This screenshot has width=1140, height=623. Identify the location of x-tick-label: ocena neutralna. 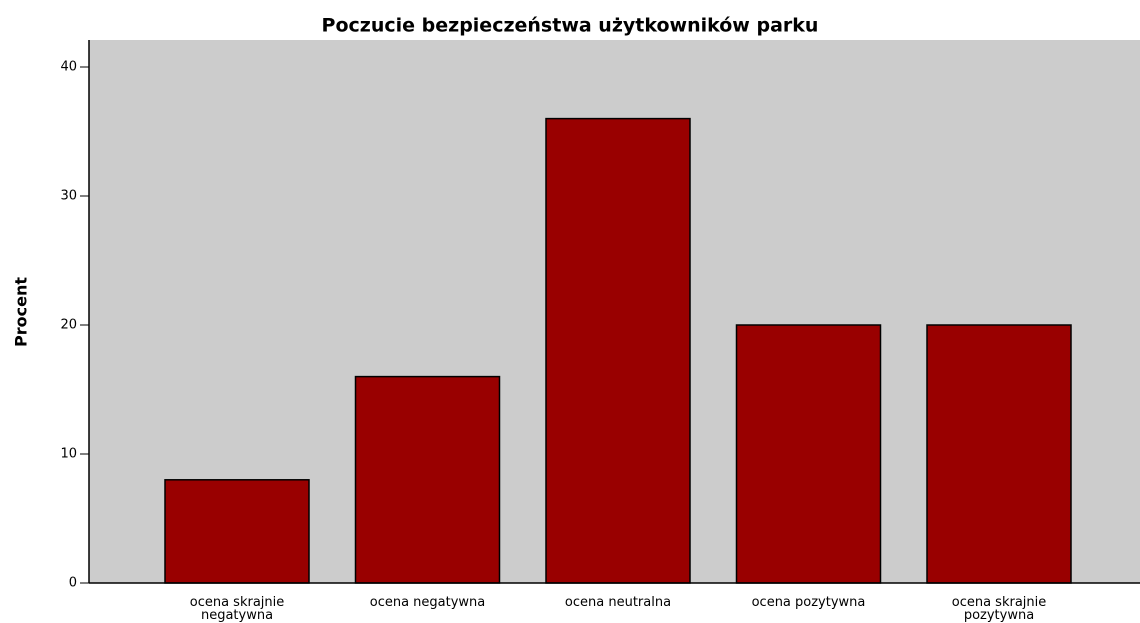
(618, 602).